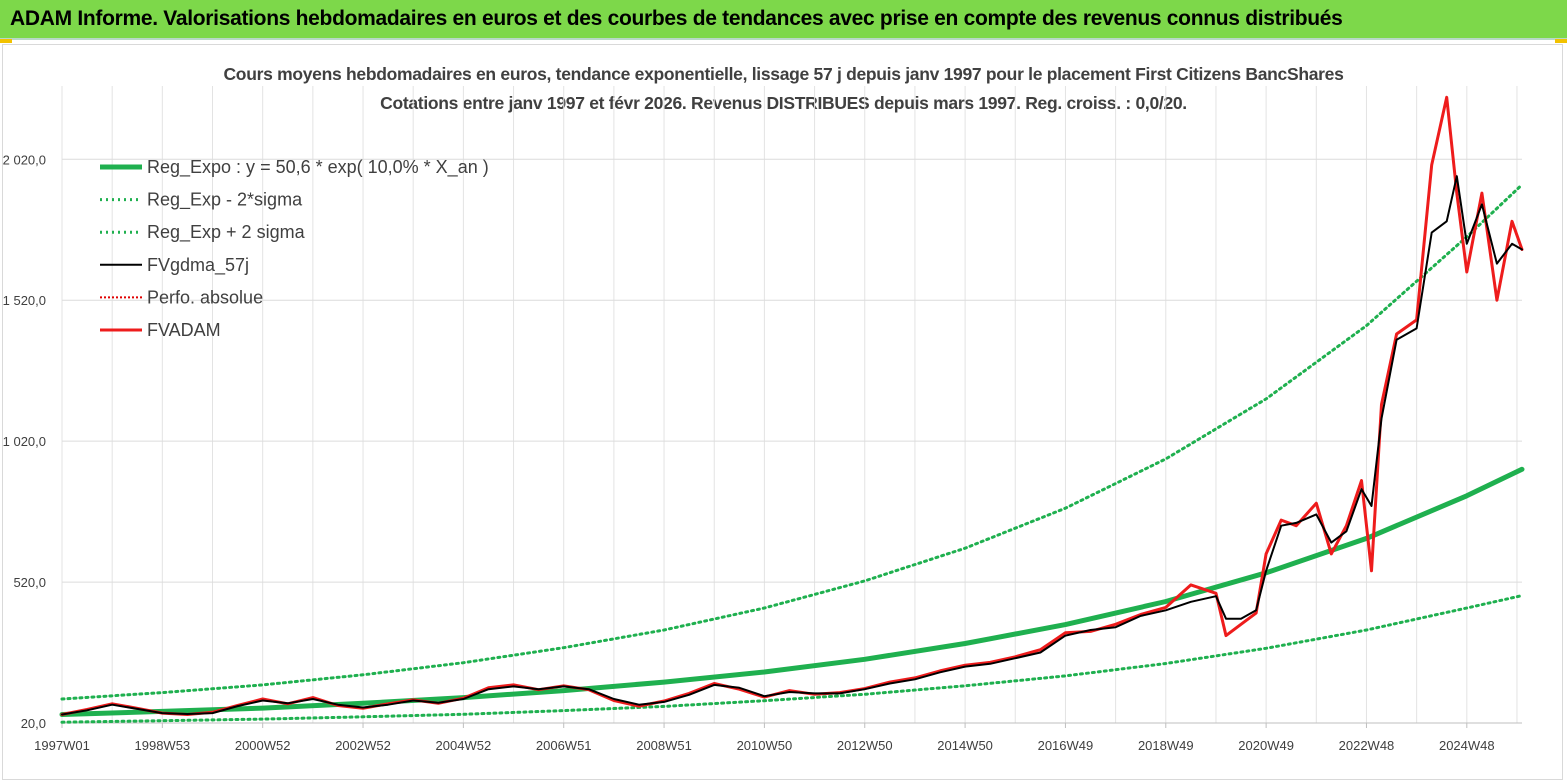 The height and width of the screenshot is (783, 1567). I want to click on x-tick-label: 2018W49, so click(1166, 745).